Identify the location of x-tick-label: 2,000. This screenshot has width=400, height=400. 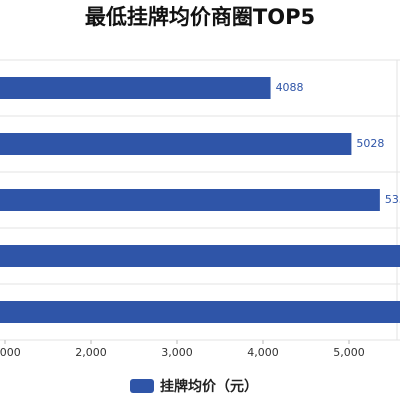
(91, 352).